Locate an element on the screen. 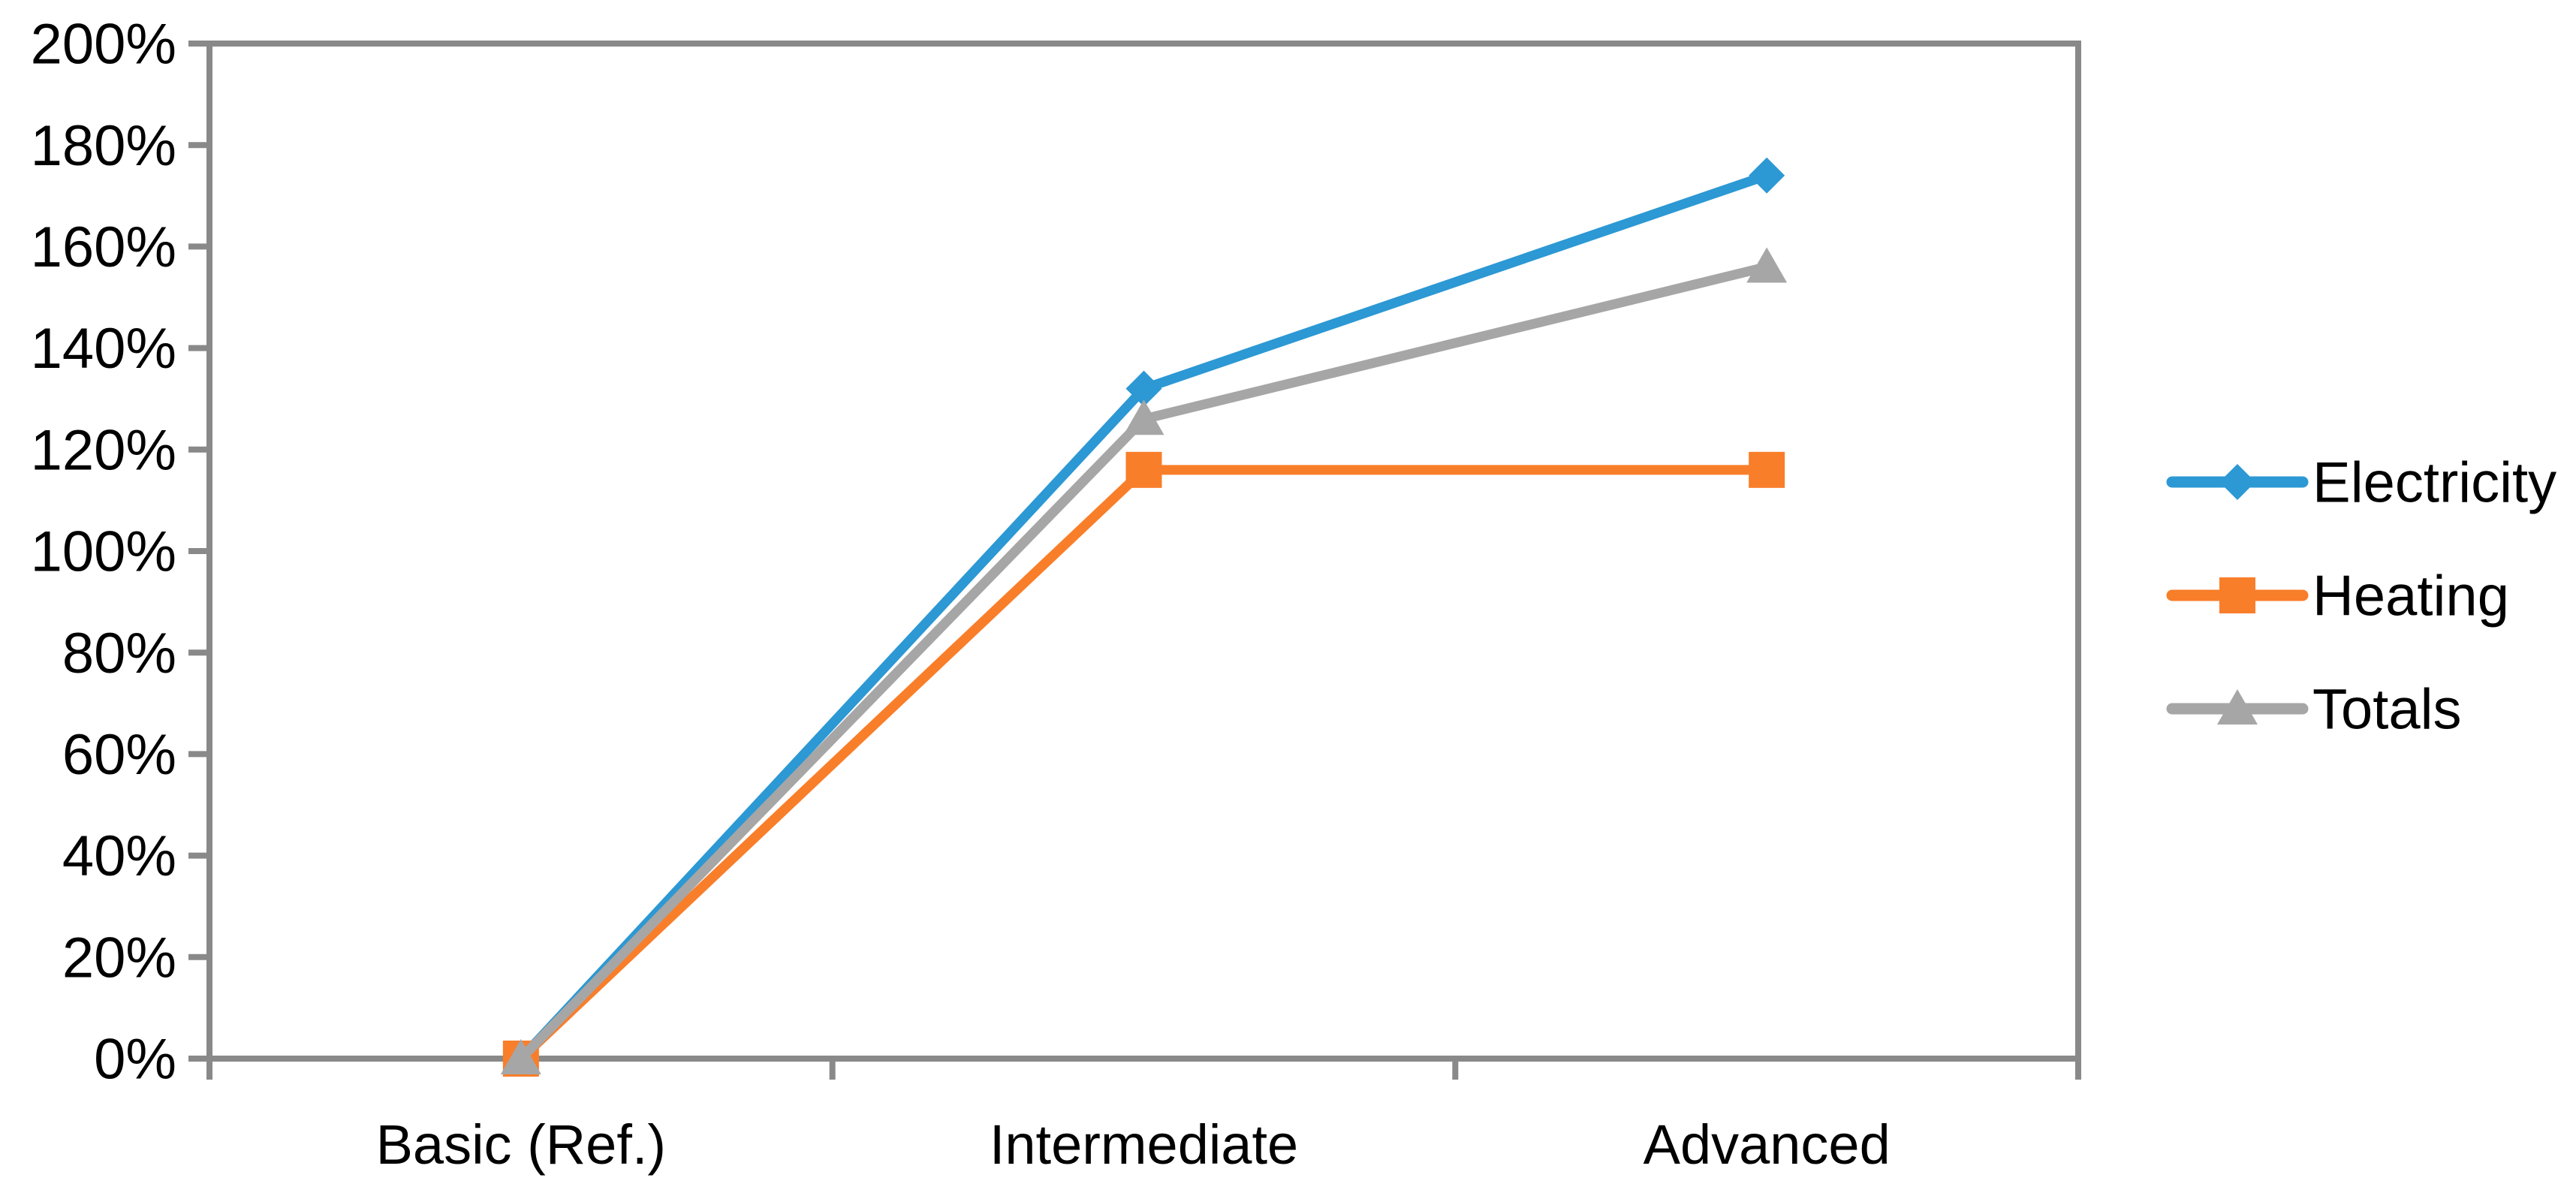  legend-label: Electricity is located at coordinates (2434, 483).